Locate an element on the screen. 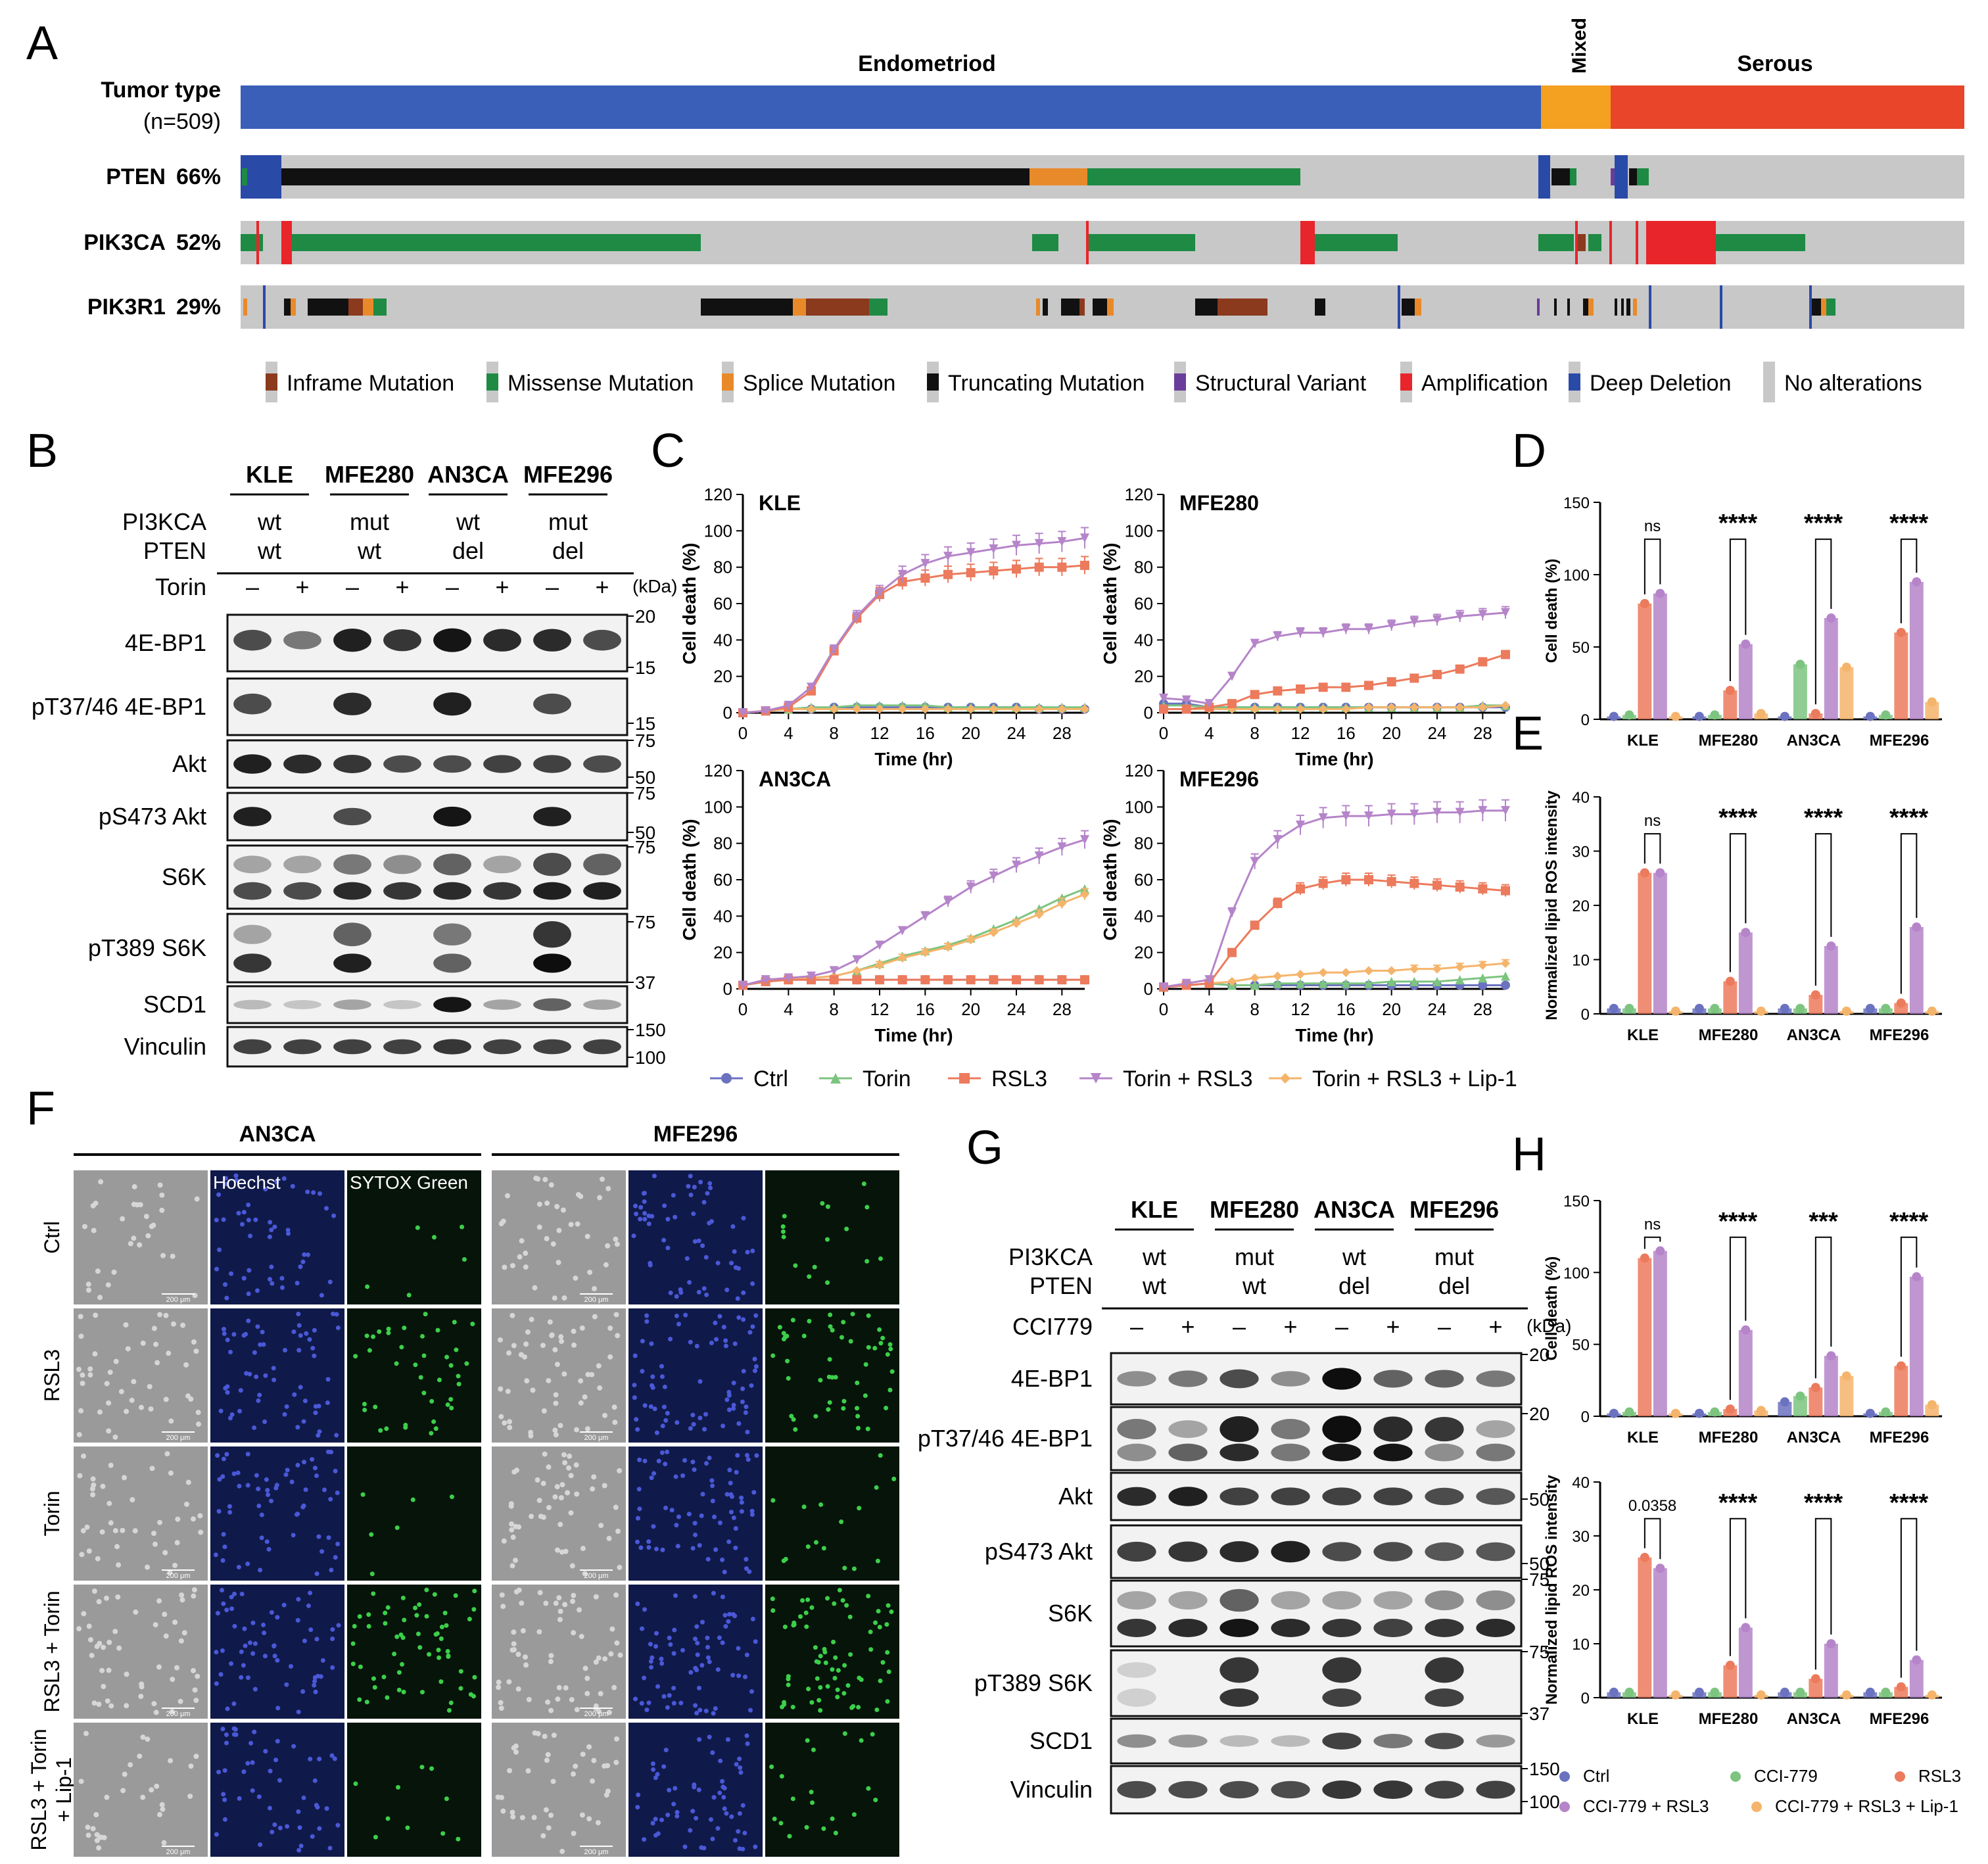  pten-row-label: PTEN is located at coordinates (1061, 1285).